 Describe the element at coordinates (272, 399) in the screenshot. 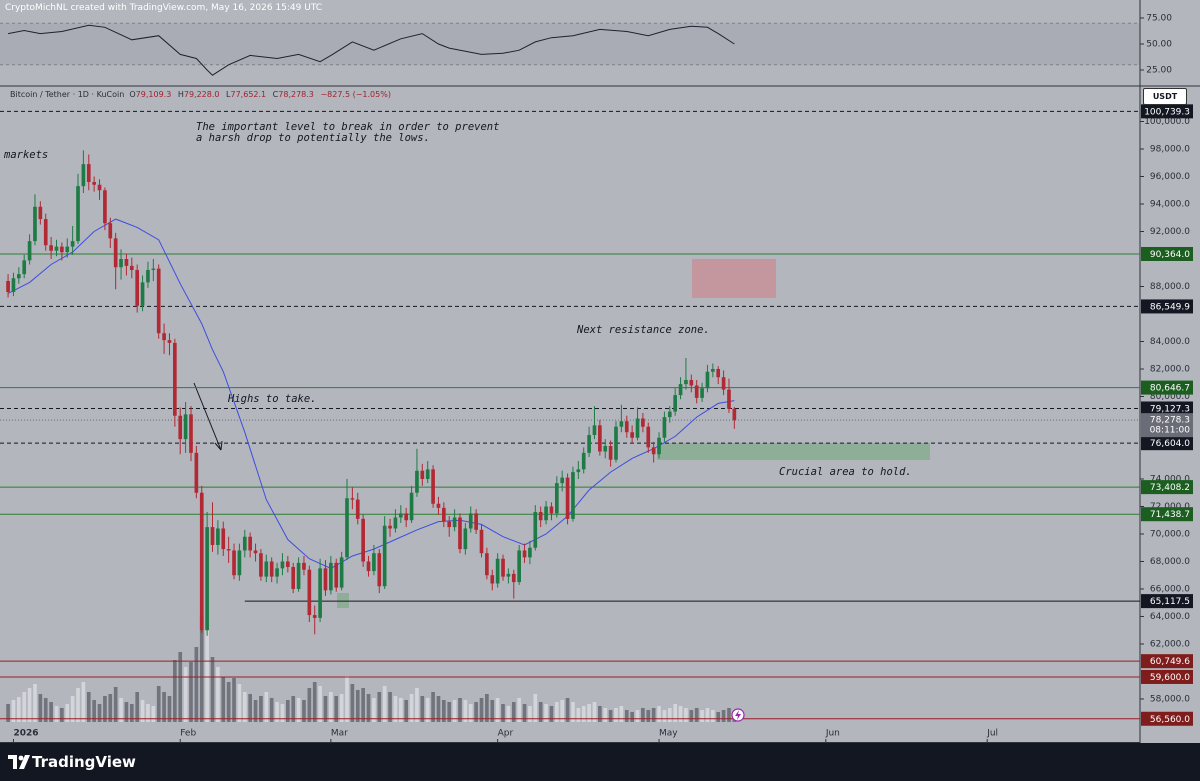

I see `annotation: Highs to take.` at that location.